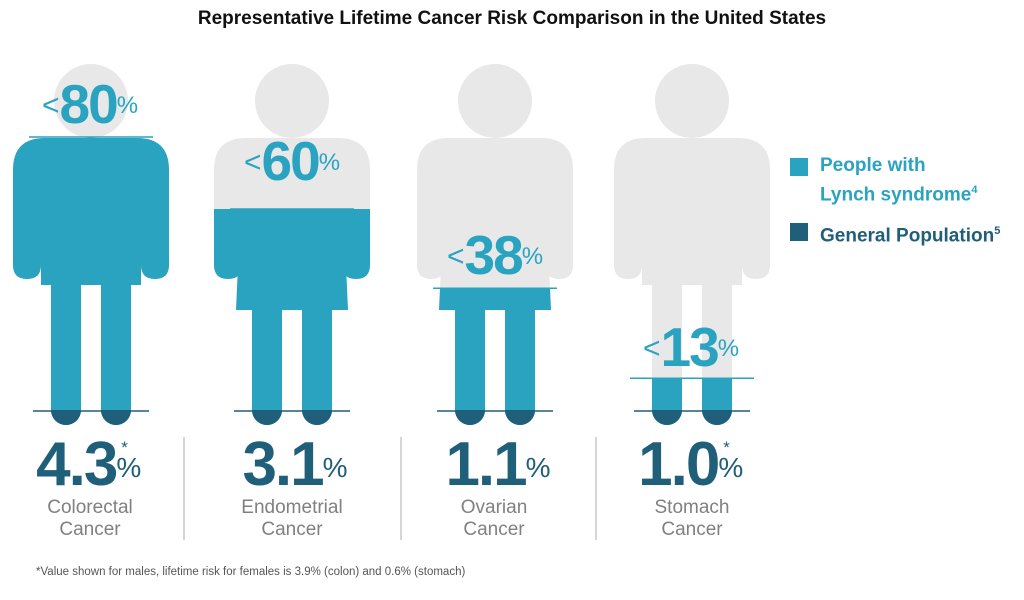 This screenshot has width=1024, height=600. What do you see at coordinates (873, 165) in the screenshot?
I see `legend-label: People with` at bounding box center [873, 165].